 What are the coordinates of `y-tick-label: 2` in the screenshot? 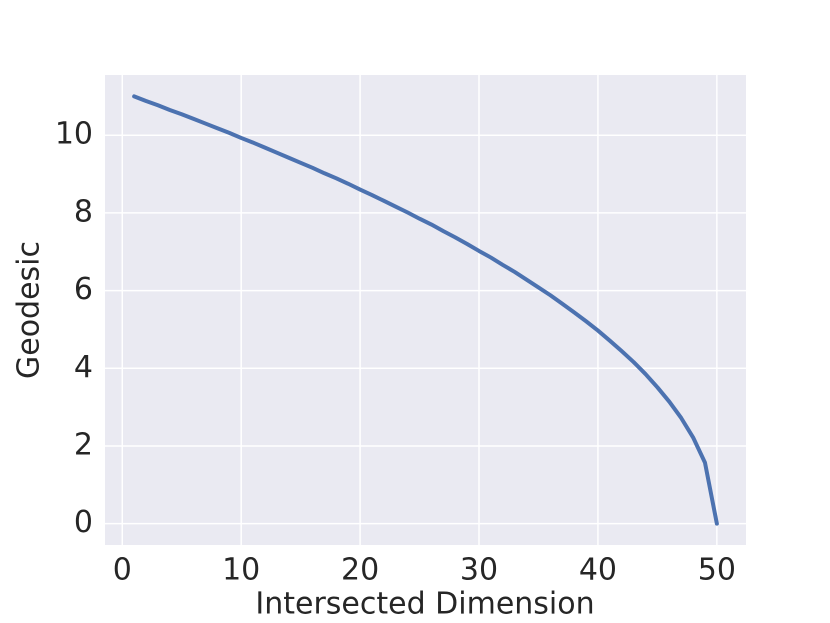 It's located at (83, 444).